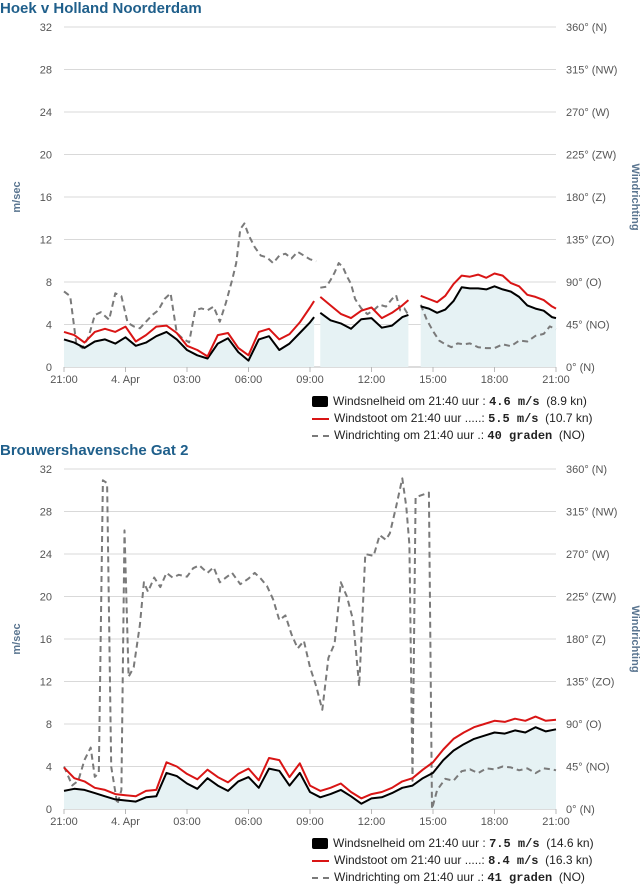 This screenshot has height=887, width=640. What do you see at coordinates (513, 861) in the screenshot?
I see `legend-value: 8.4 m/s` at bounding box center [513, 861].